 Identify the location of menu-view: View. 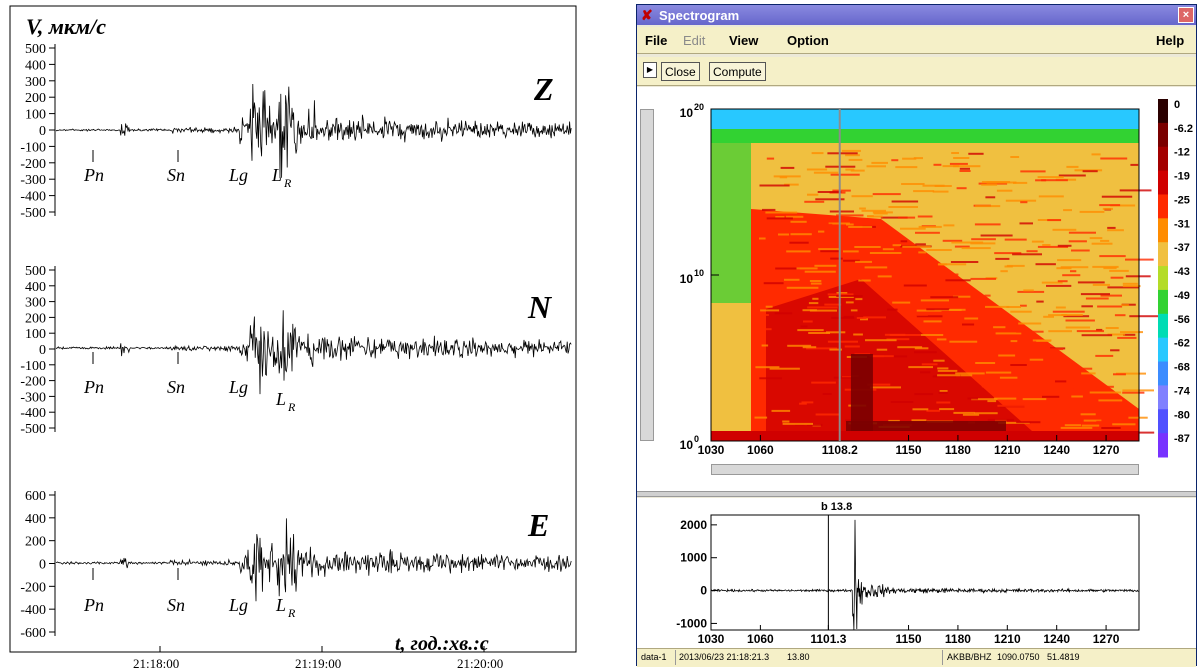
(744, 40).